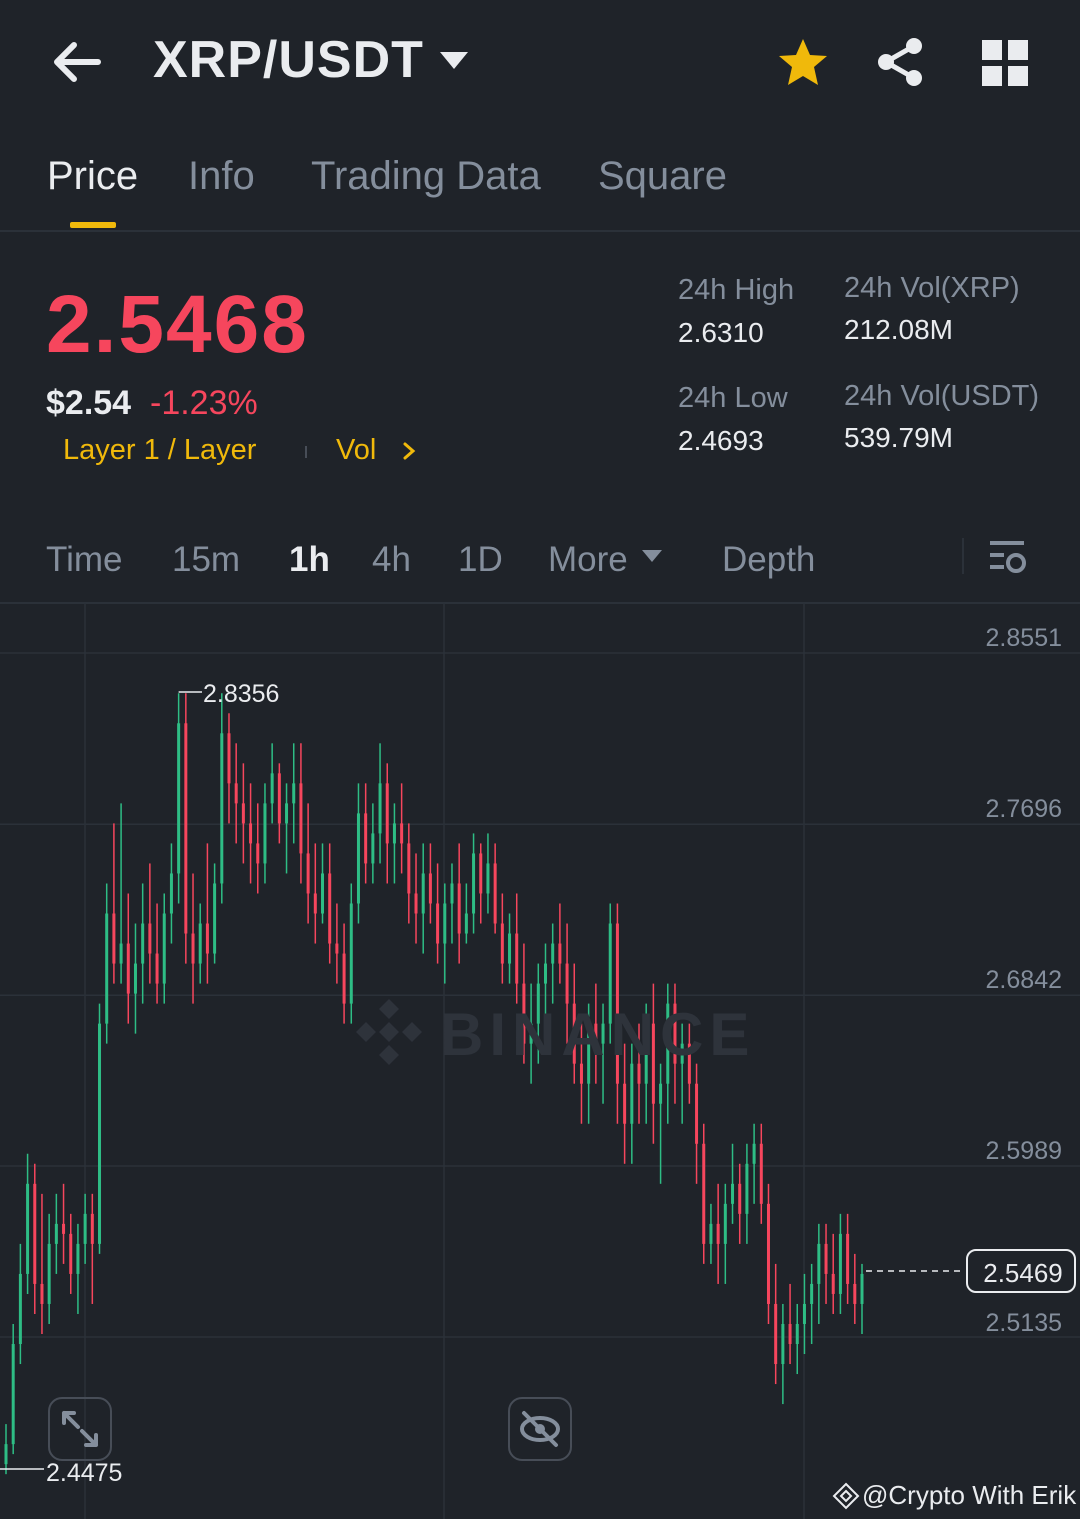  Describe the element at coordinates (409, 451) in the screenshot. I see `chevron-right-icon` at that location.